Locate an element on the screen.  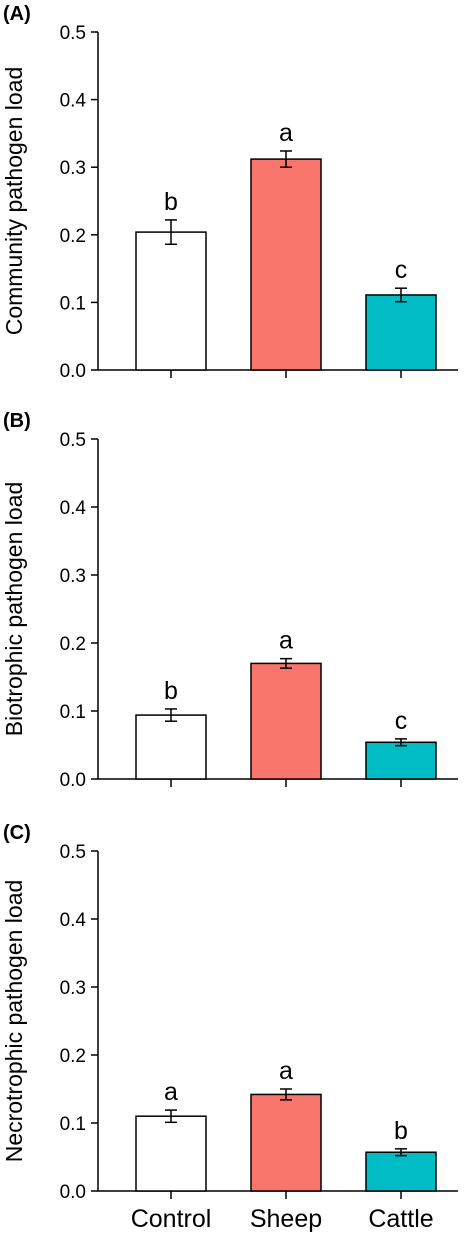
panel-label: (B) is located at coordinates (17, 421).